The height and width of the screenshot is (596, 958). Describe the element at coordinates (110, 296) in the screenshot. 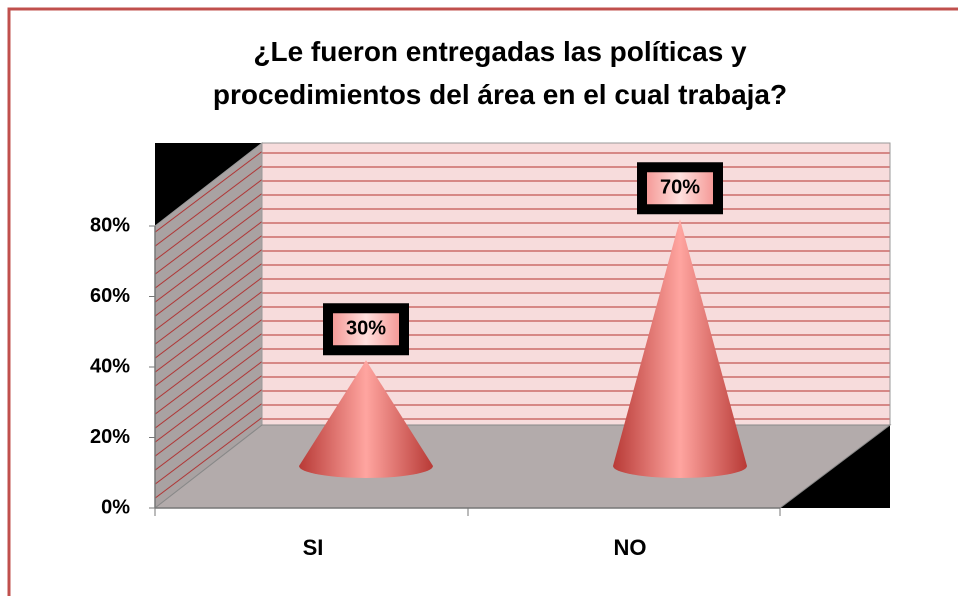

I see `y-tick-label: 60%` at that location.